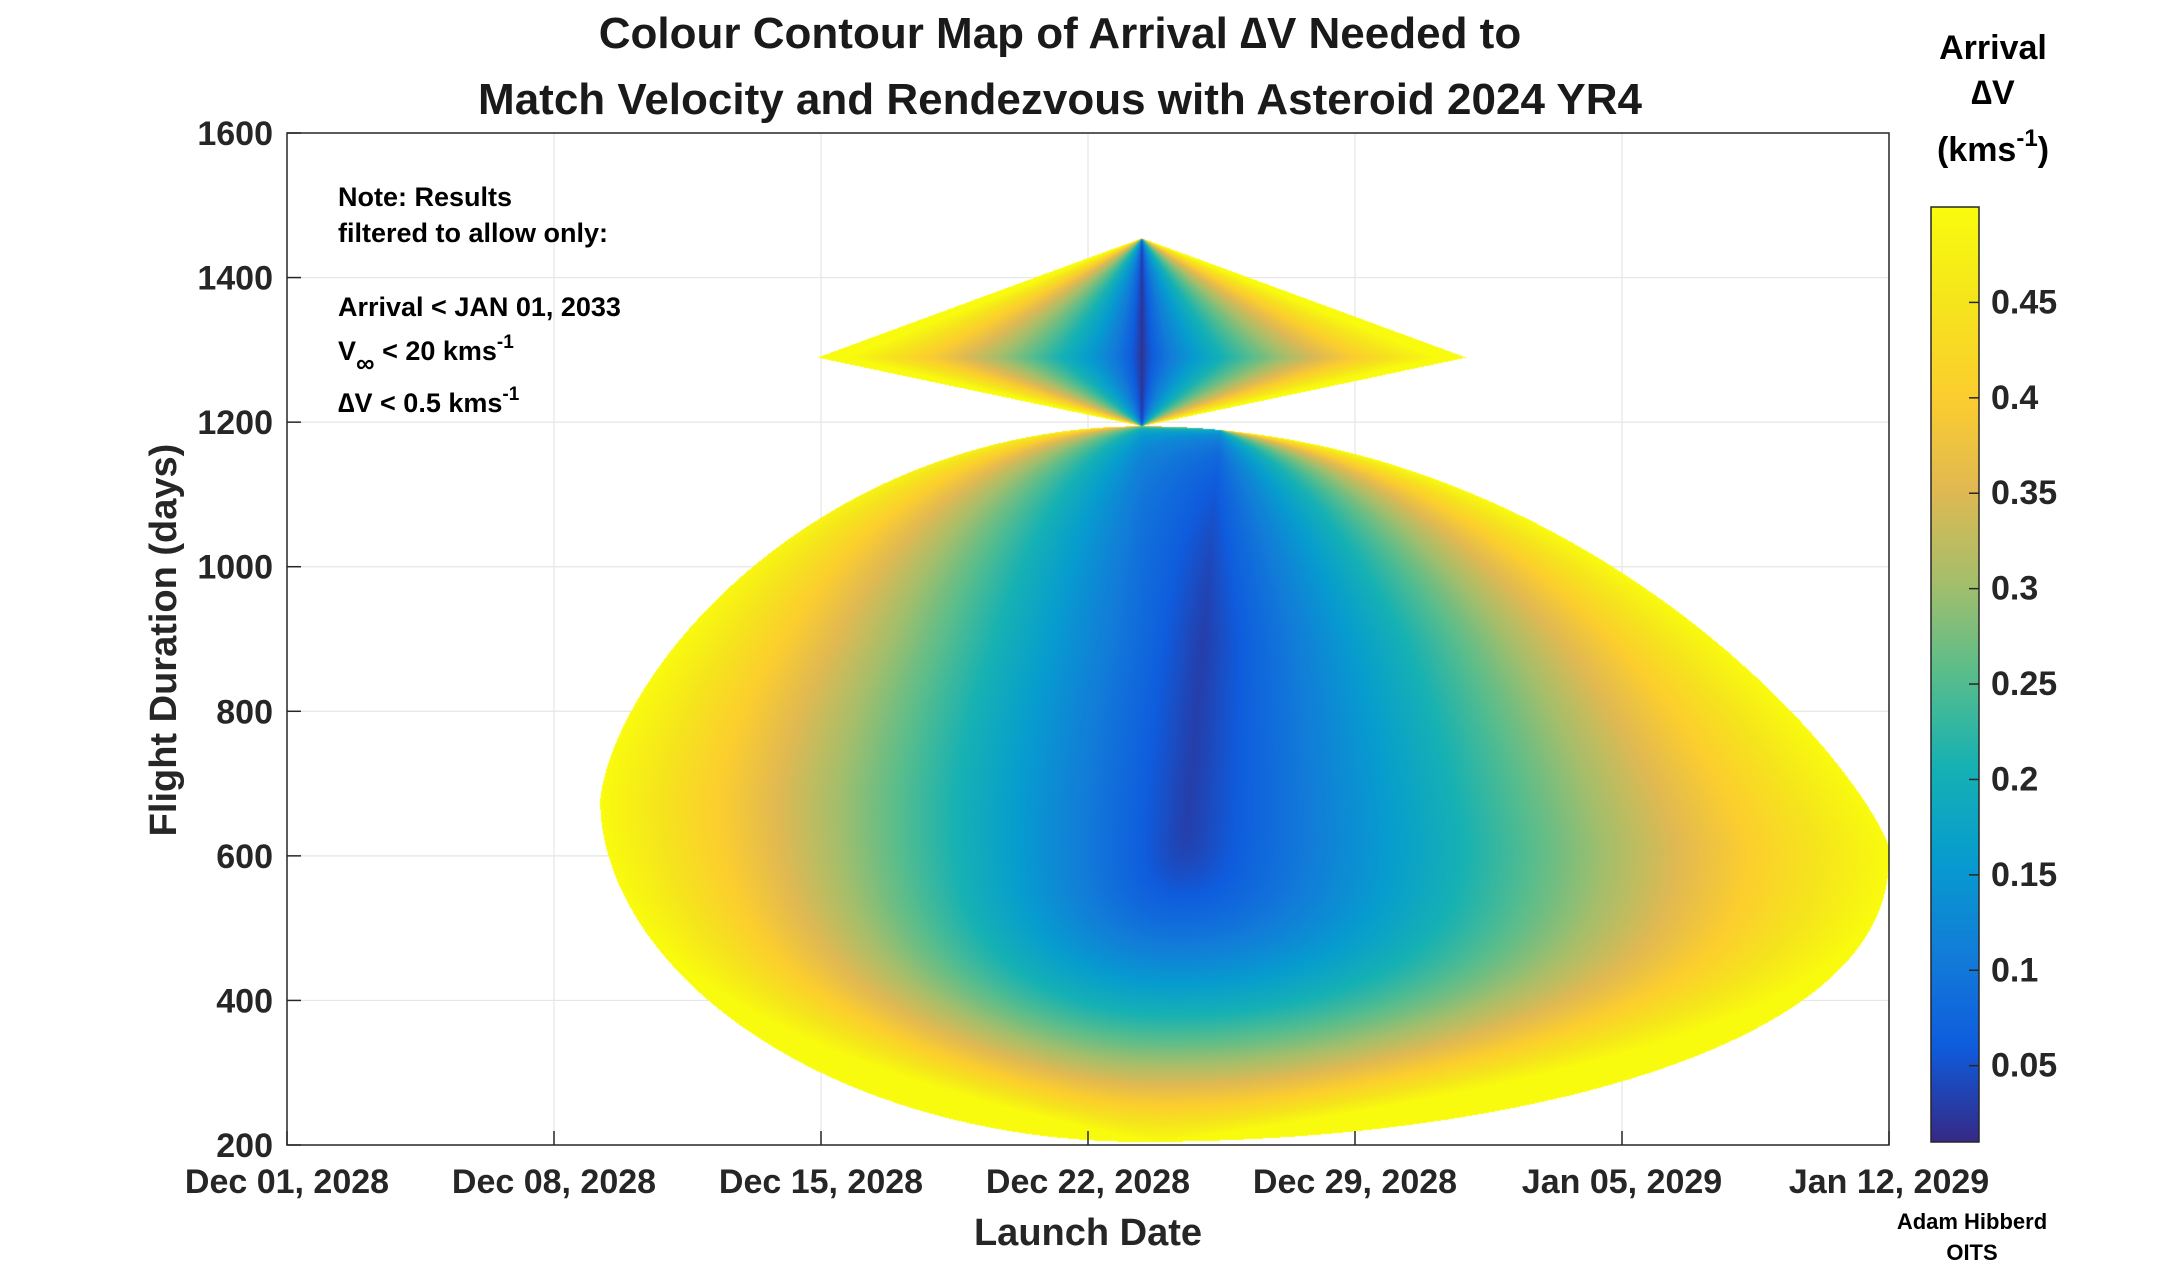  What do you see at coordinates (2024, 493) in the screenshot?
I see `colorbar-tick-label: 0.35` at bounding box center [2024, 493].